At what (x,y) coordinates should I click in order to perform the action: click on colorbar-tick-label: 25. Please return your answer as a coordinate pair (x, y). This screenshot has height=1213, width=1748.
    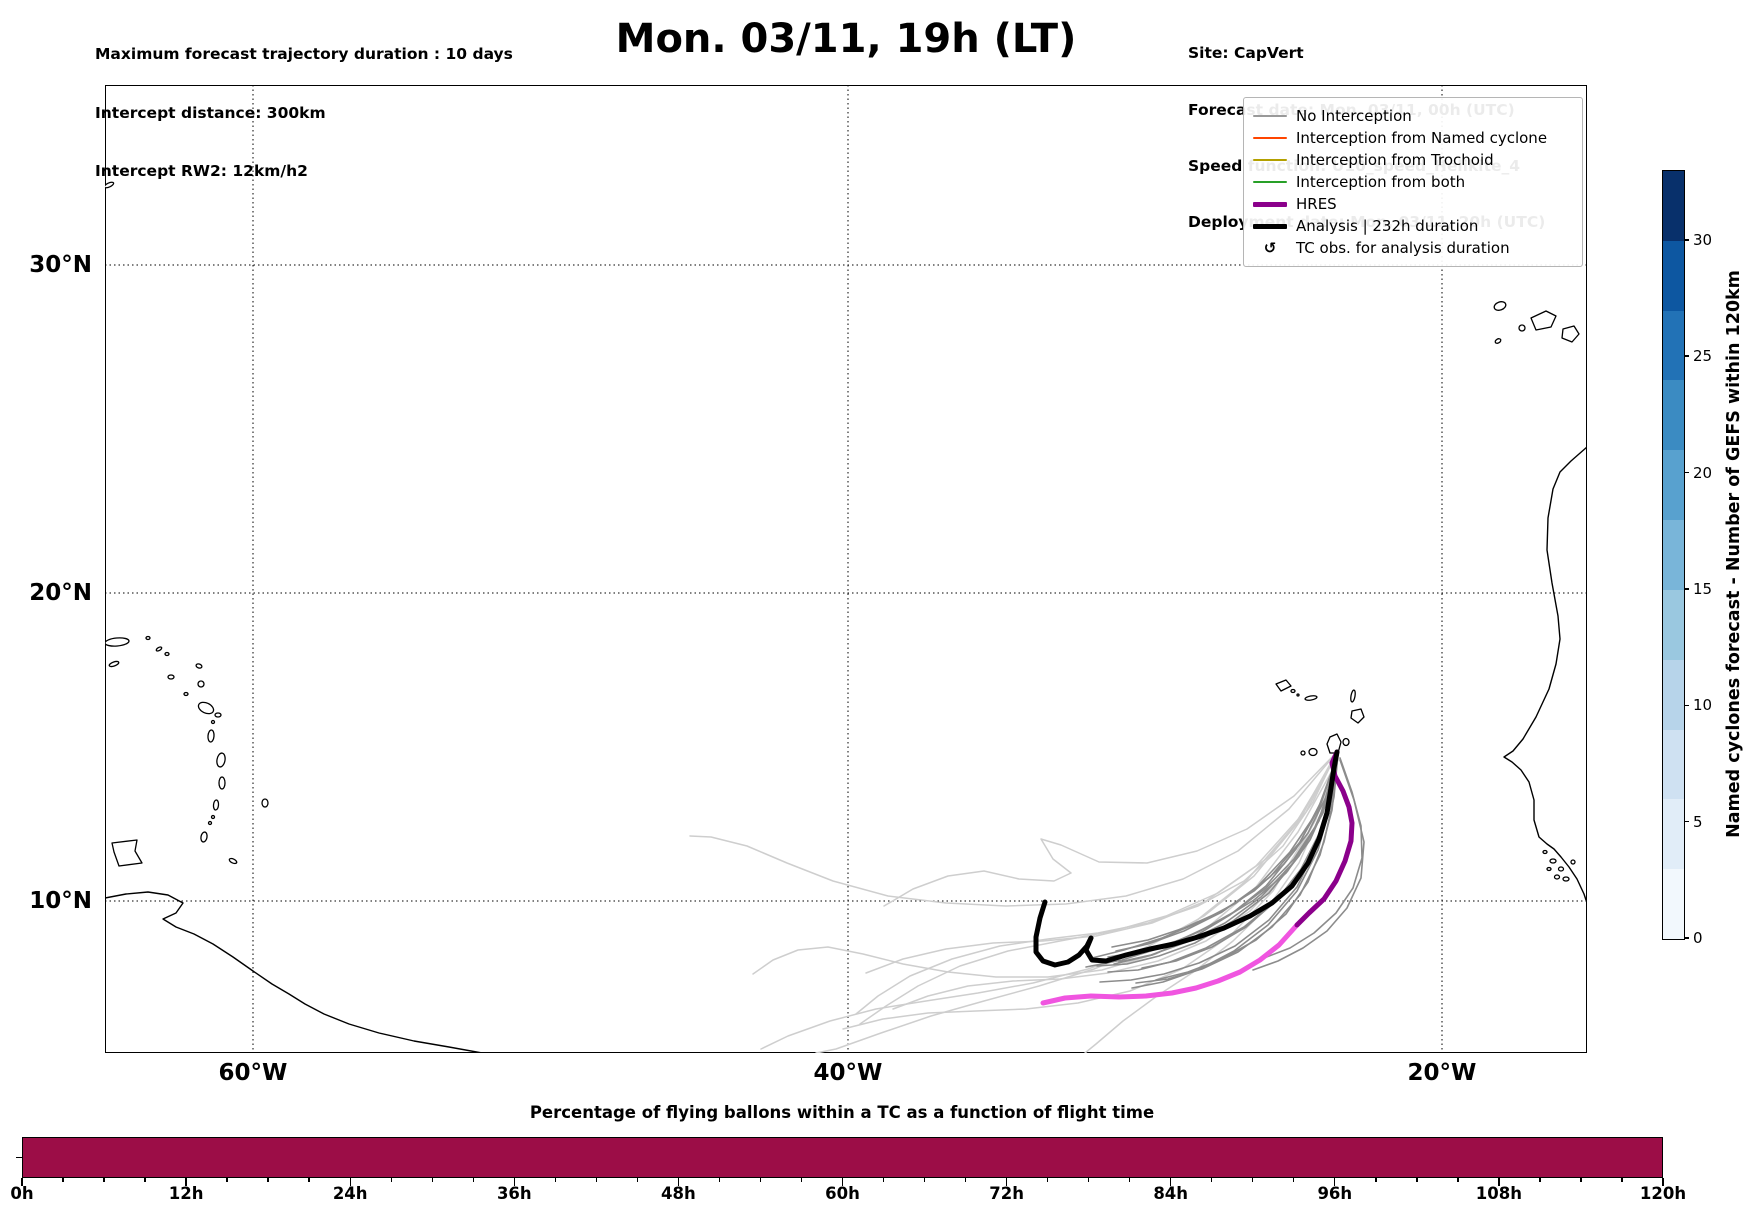
    Looking at the image, I should click on (1703, 356).